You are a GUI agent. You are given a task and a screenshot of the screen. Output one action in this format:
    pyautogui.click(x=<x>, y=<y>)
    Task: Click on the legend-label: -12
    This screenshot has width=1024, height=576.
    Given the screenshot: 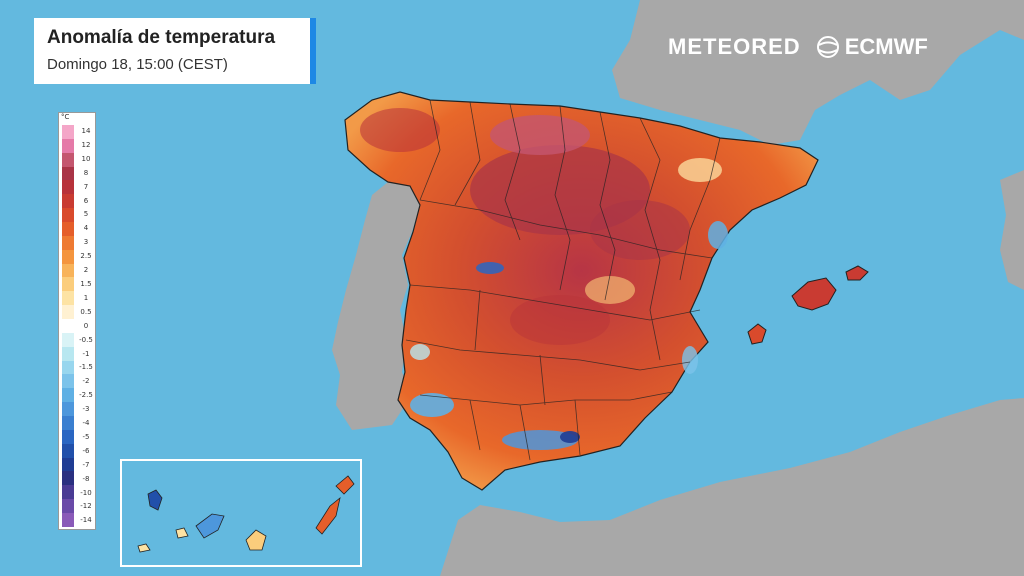 What is the action you would take?
    pyautogui.click(x=86, y=506)
    